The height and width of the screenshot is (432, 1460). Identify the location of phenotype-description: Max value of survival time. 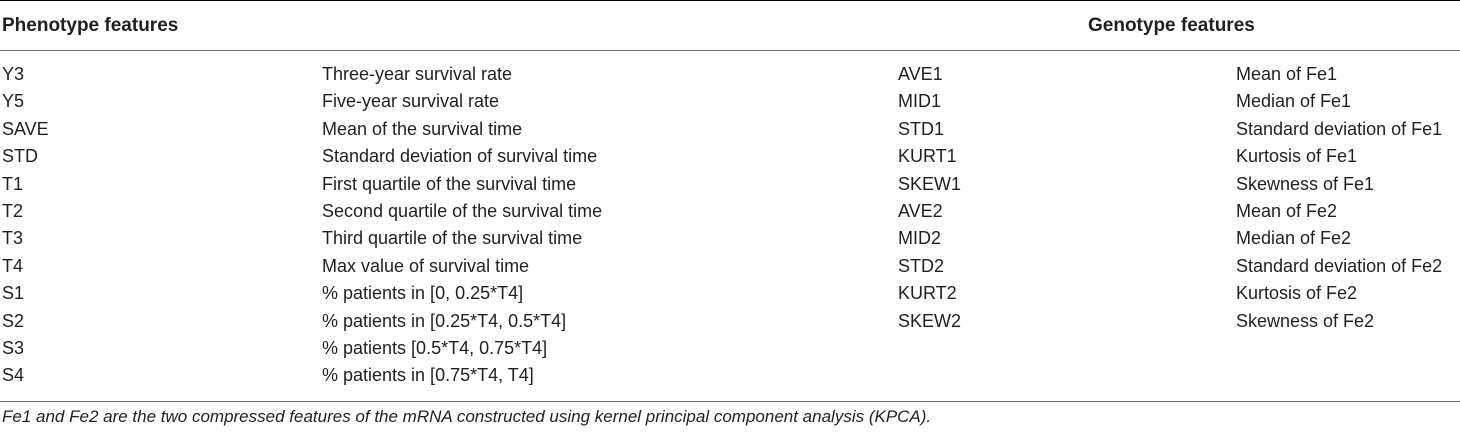
(426, 265).